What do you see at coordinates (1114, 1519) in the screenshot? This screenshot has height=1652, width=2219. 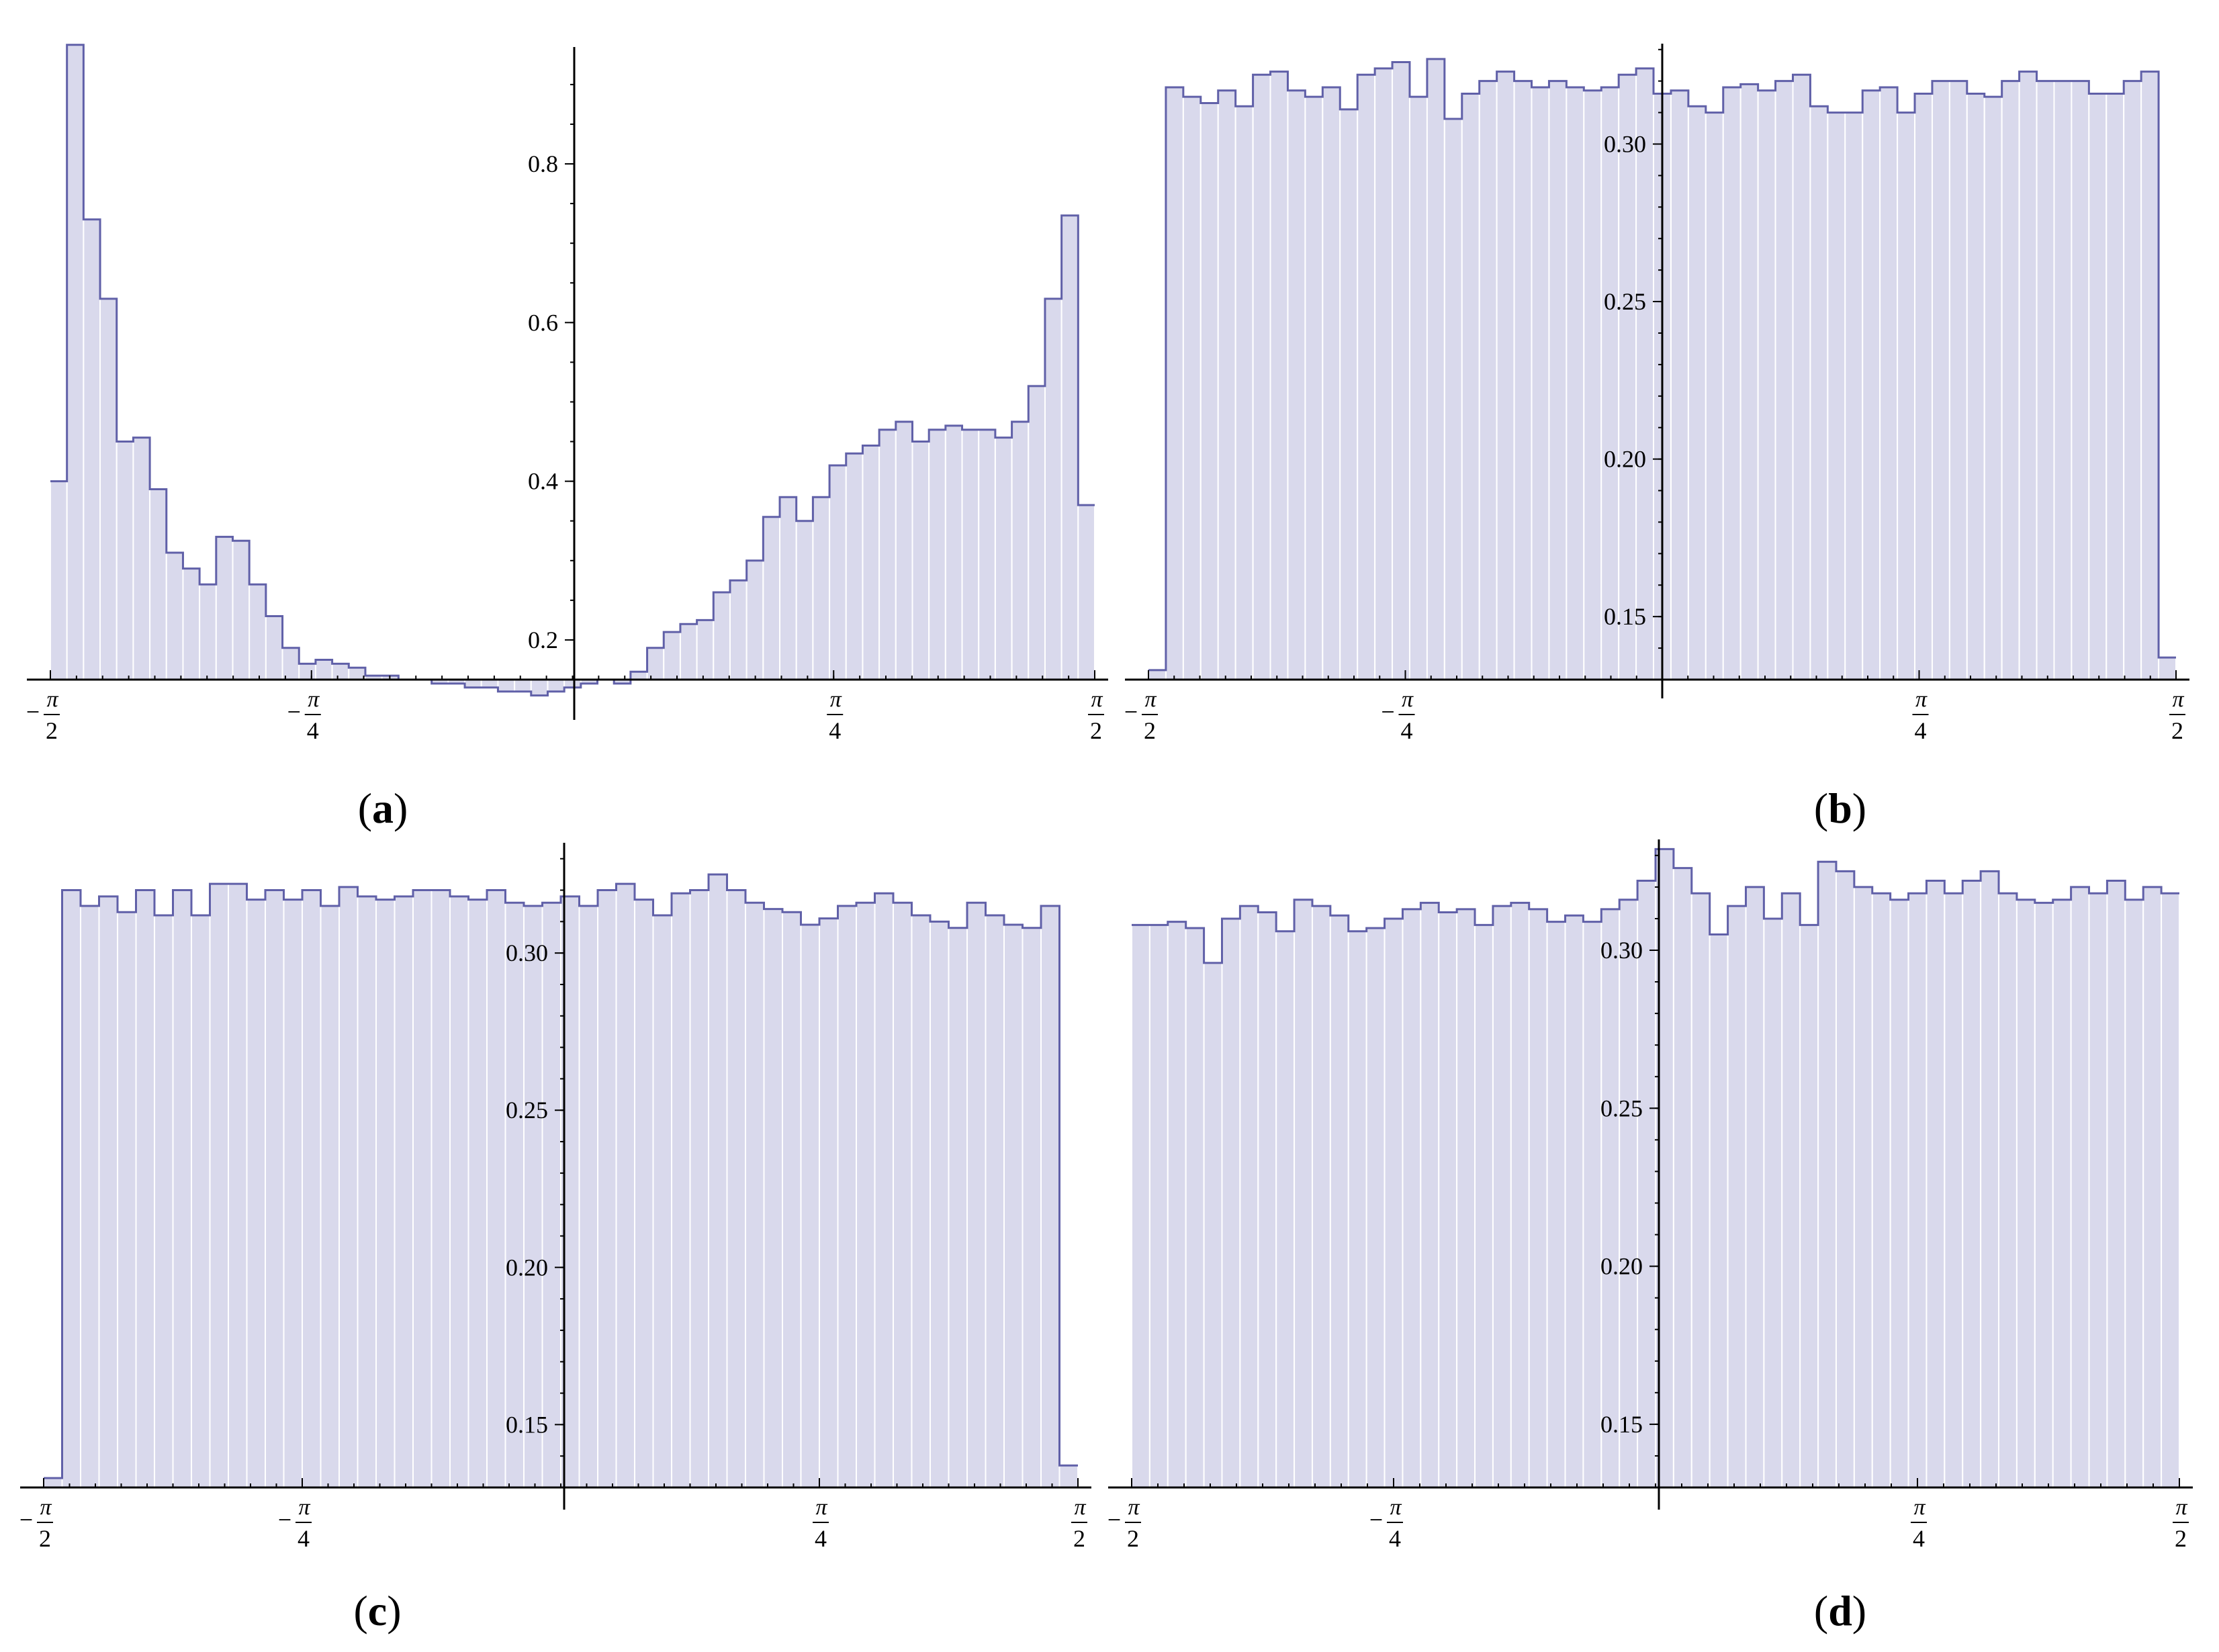 I see `x-tick-sign-d-0: −` at bounding box center [1114, 1519].